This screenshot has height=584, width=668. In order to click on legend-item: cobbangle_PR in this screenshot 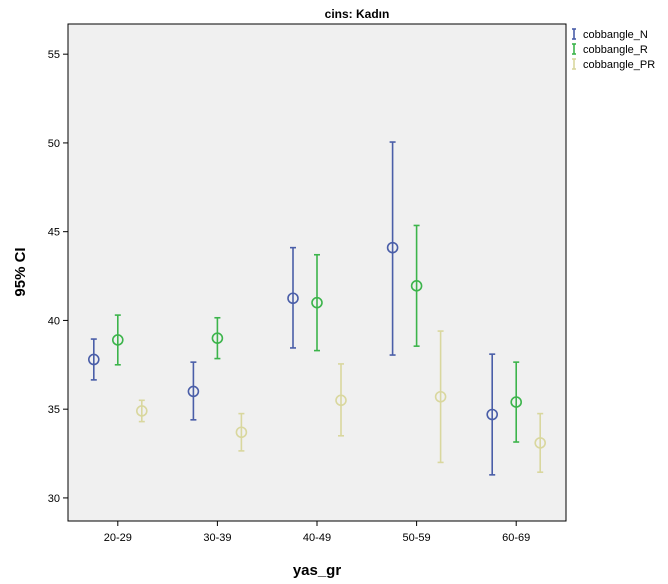, I will do `click(613, 64)`.